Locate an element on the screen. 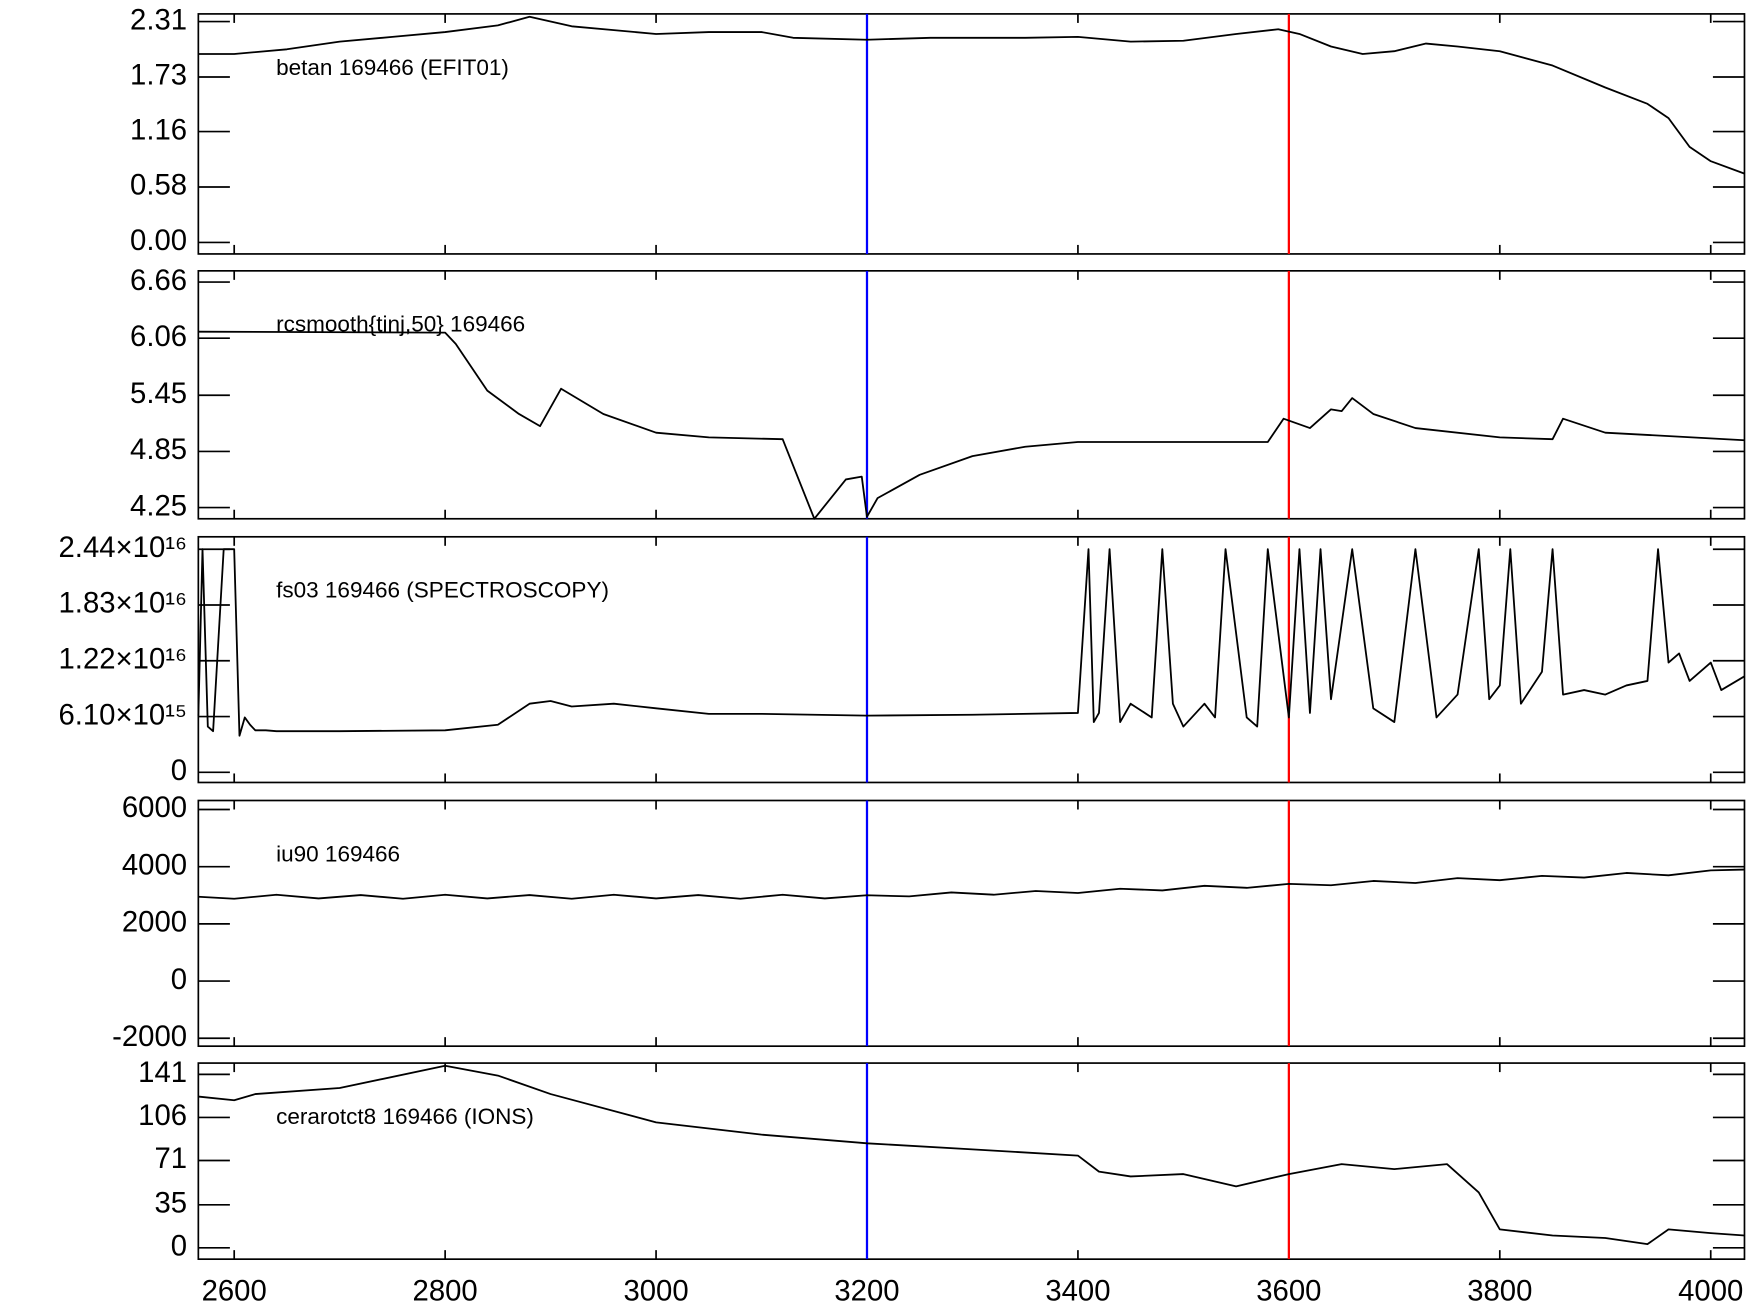  y-tick-label: 4.25 is located at coordinates (158, 505).